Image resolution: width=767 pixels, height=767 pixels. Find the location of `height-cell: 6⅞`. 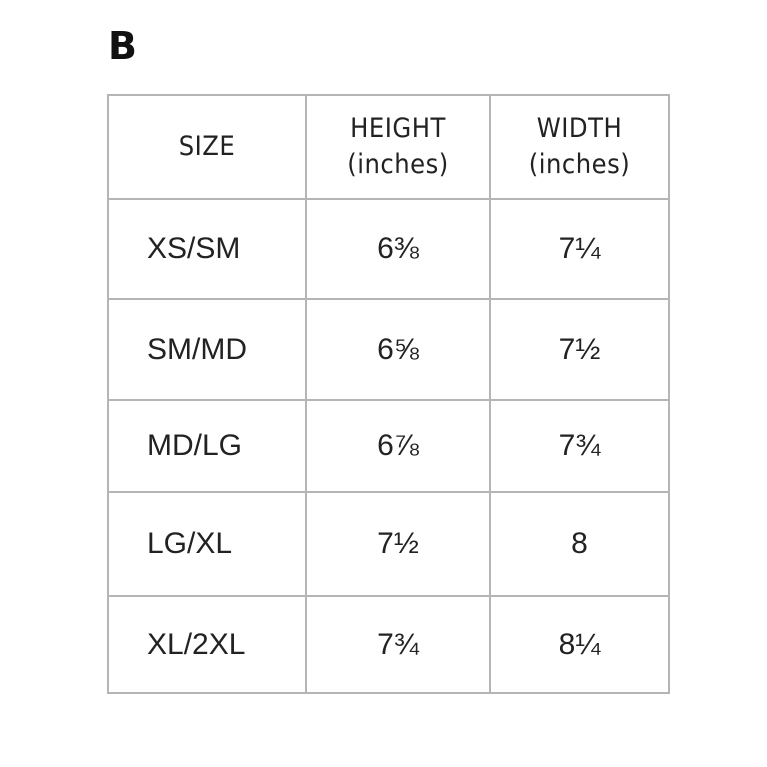

height-cell: 6⅞ is located at coordinates (398, 446).